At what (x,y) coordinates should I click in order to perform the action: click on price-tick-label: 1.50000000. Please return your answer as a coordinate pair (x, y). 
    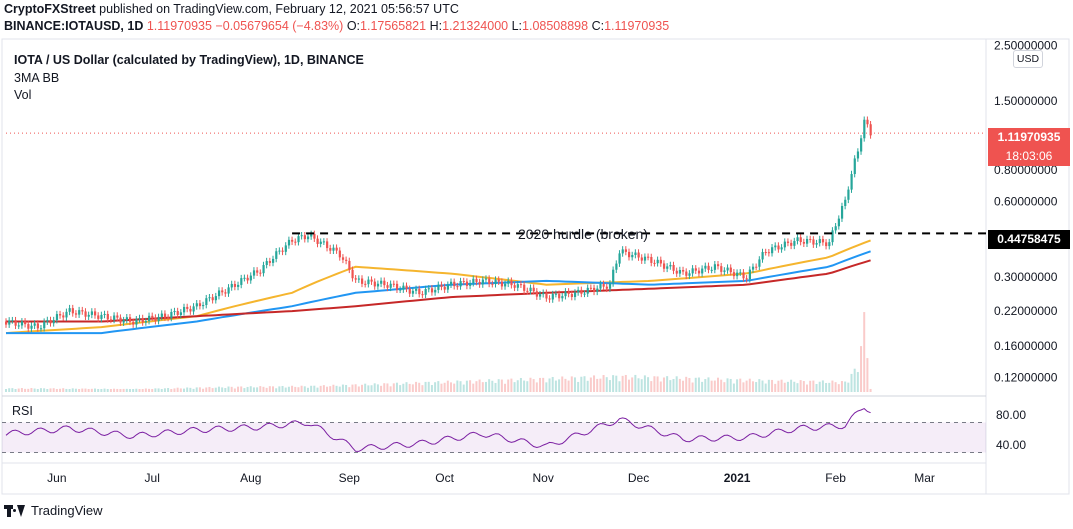
    Looking at the image, I should click on (1026, 101).